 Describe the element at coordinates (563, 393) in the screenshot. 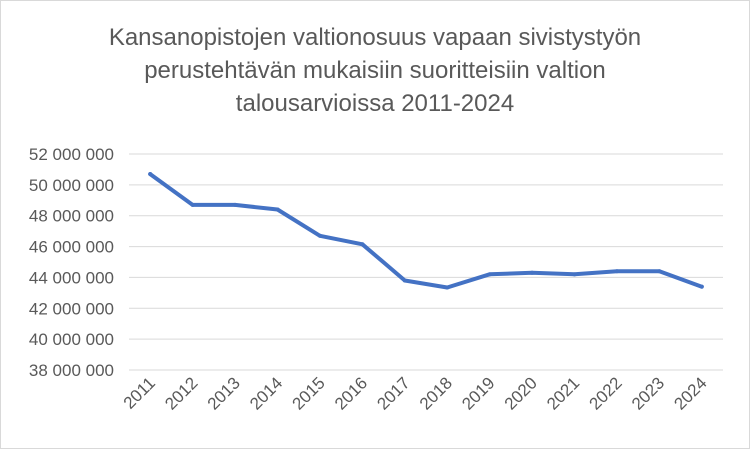

I see `x-tick-label: 2021` at that location.